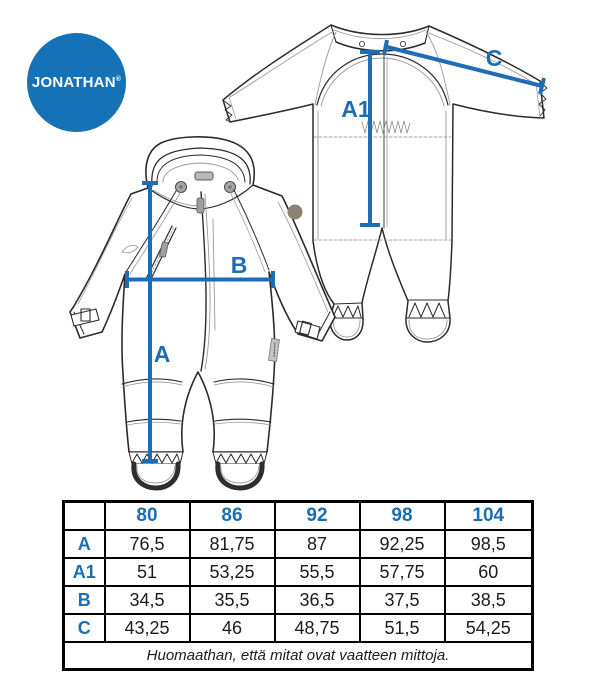 The width and height of the screenshot is (600, 700). I want to click on front-hood, so click(200, 178).